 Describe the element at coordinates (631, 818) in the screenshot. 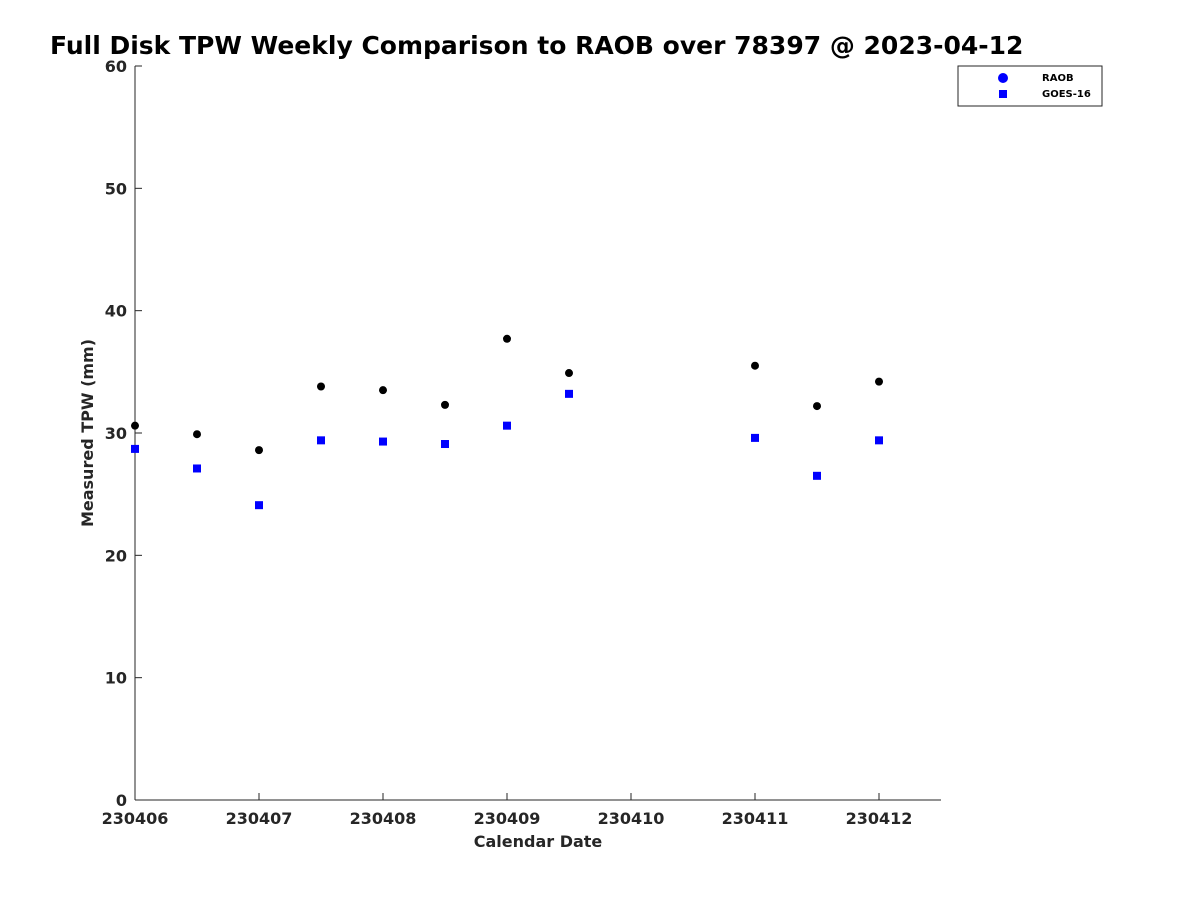

I see `x-tick-label: 230410` at that location.